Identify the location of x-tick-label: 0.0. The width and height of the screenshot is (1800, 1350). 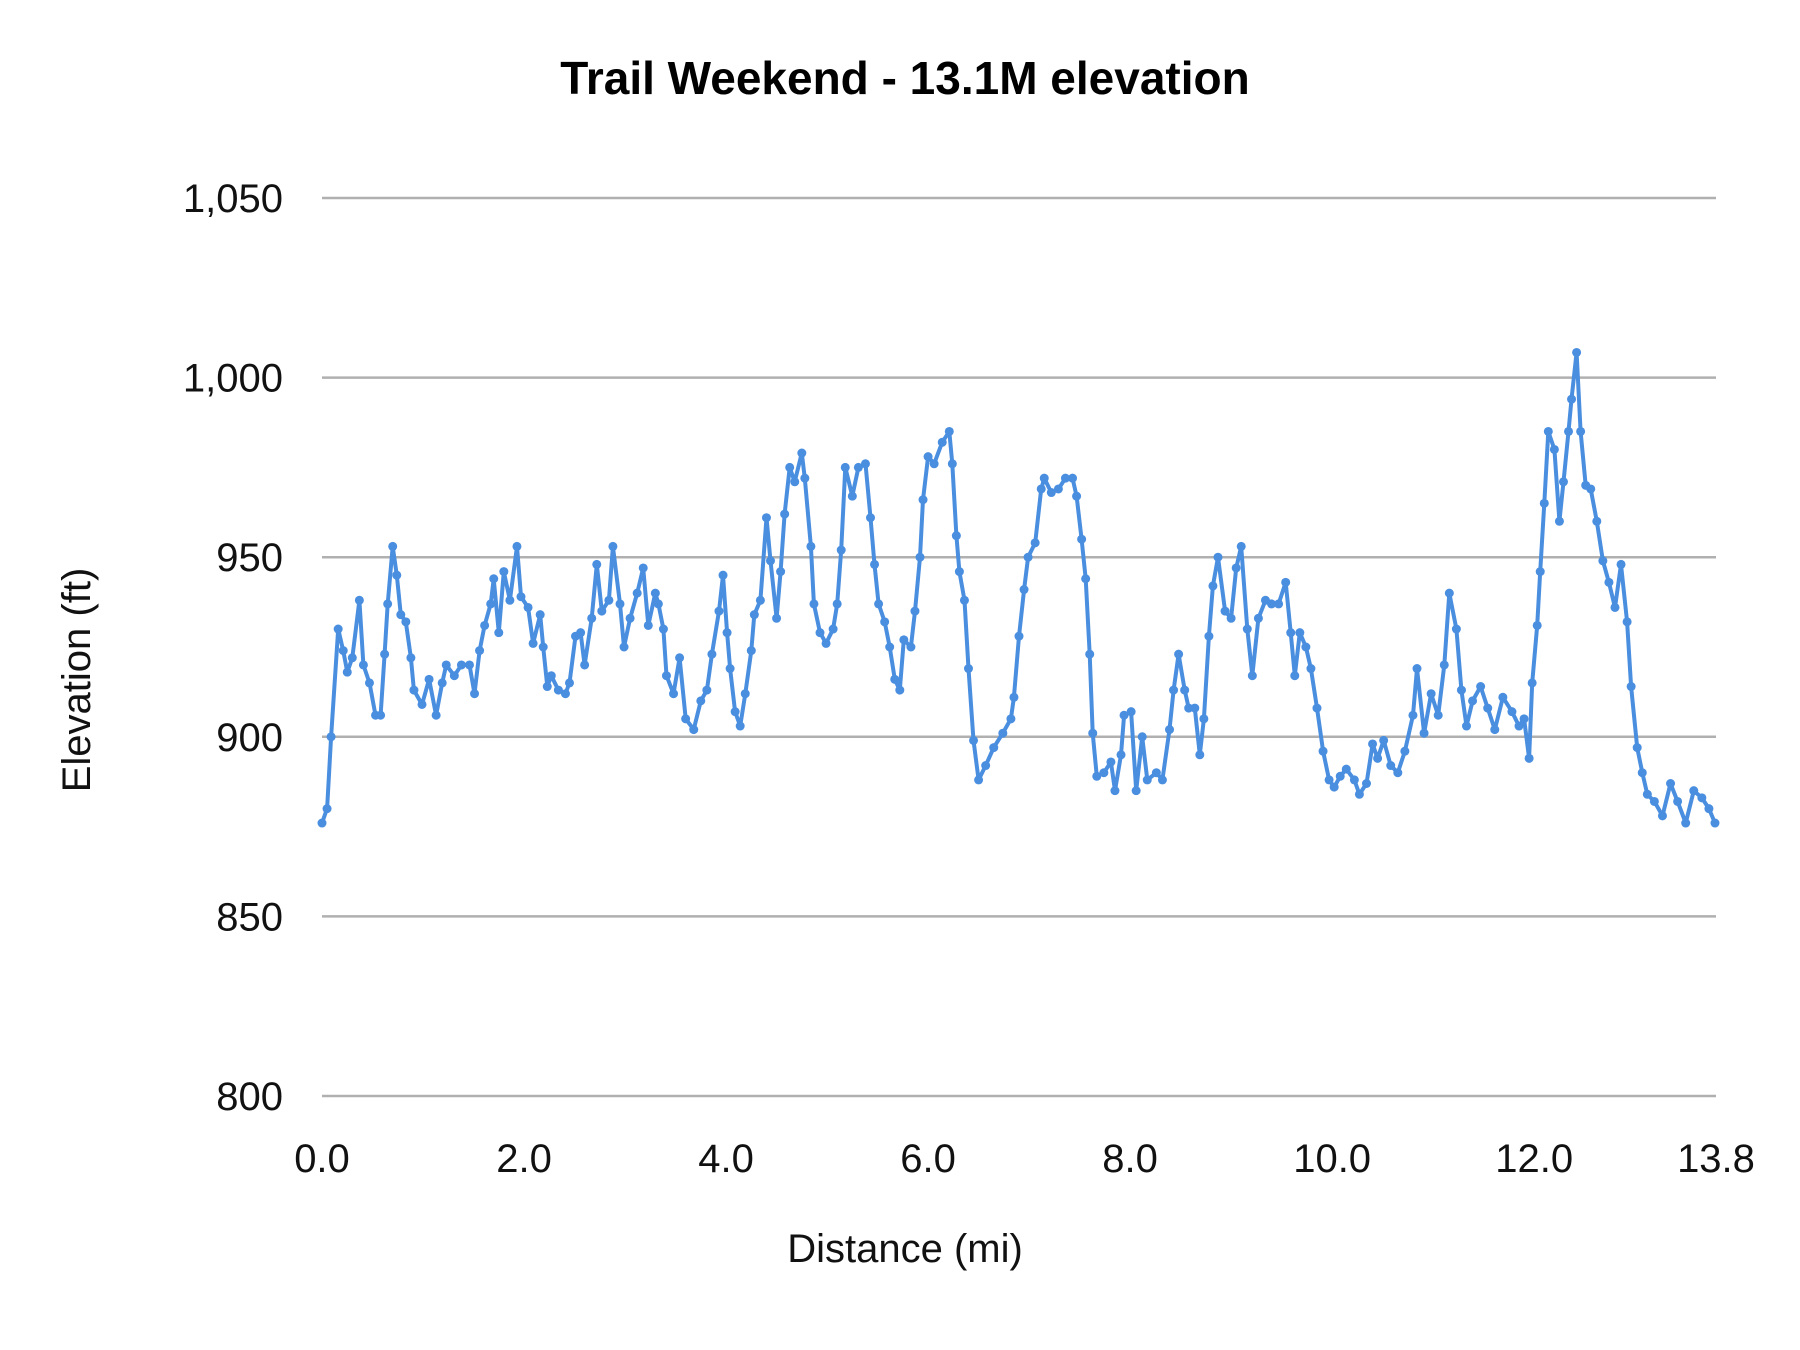
(322, 1159).